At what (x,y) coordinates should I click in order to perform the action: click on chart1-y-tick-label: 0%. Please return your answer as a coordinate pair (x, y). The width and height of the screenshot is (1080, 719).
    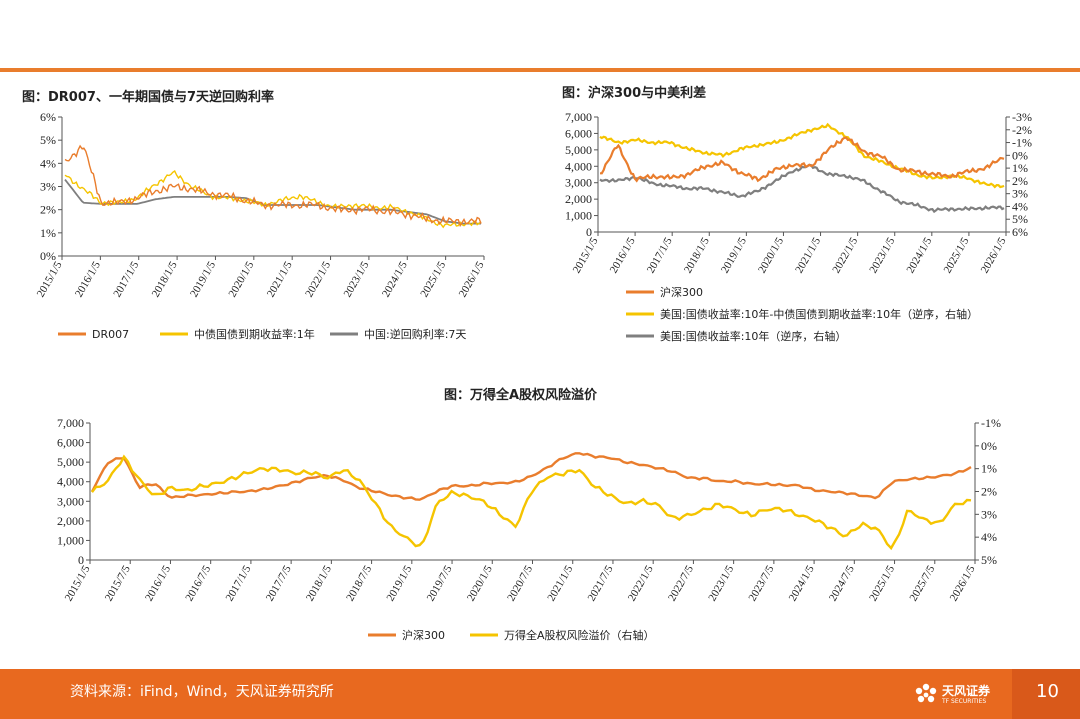
    Looking at the image, I should click on (48, 256).